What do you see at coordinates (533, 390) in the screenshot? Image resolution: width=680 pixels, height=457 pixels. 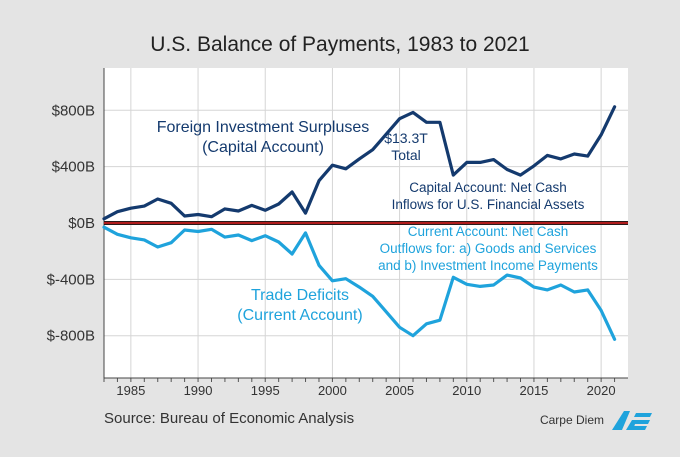 I see `x-tick-label: 2015` at bounding box center [533, 390].